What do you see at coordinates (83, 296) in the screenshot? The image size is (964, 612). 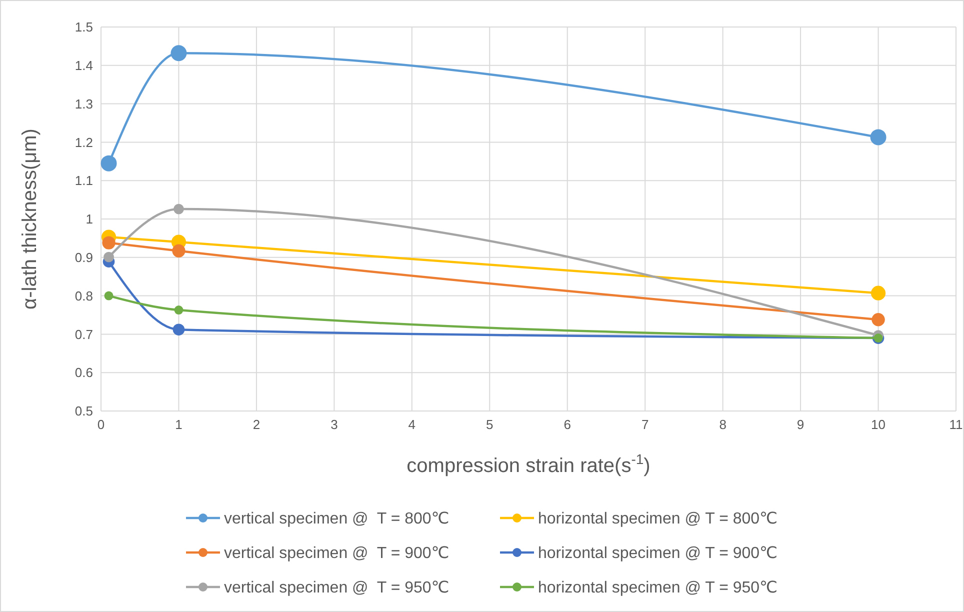 I see `y-tick-label: 0.8` at bounding box center [83, 296].